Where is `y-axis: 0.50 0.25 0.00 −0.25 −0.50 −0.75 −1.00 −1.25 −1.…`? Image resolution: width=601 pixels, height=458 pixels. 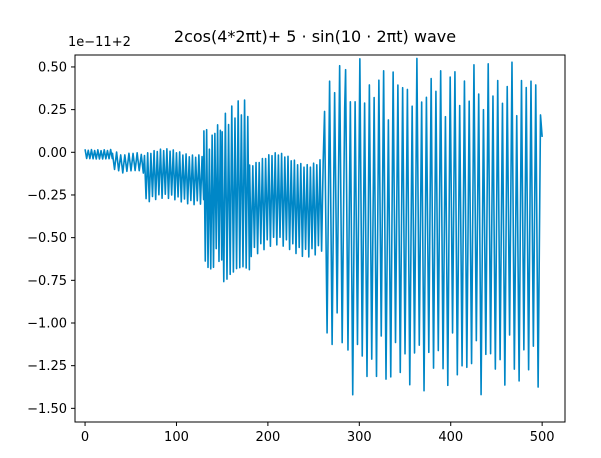
y-axis: 0.50 0.25 0.00 −0.25 −0.50 −0.75 −1.00 −1.25 −1.… is located at coordinates (51, 238).